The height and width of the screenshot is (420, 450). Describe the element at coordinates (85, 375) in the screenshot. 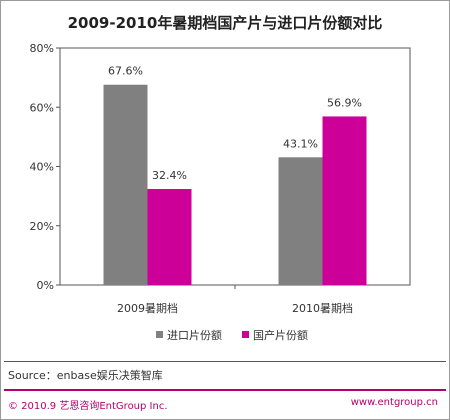

I see `source-text: Source：enbase娱乐决策智库` at that location.